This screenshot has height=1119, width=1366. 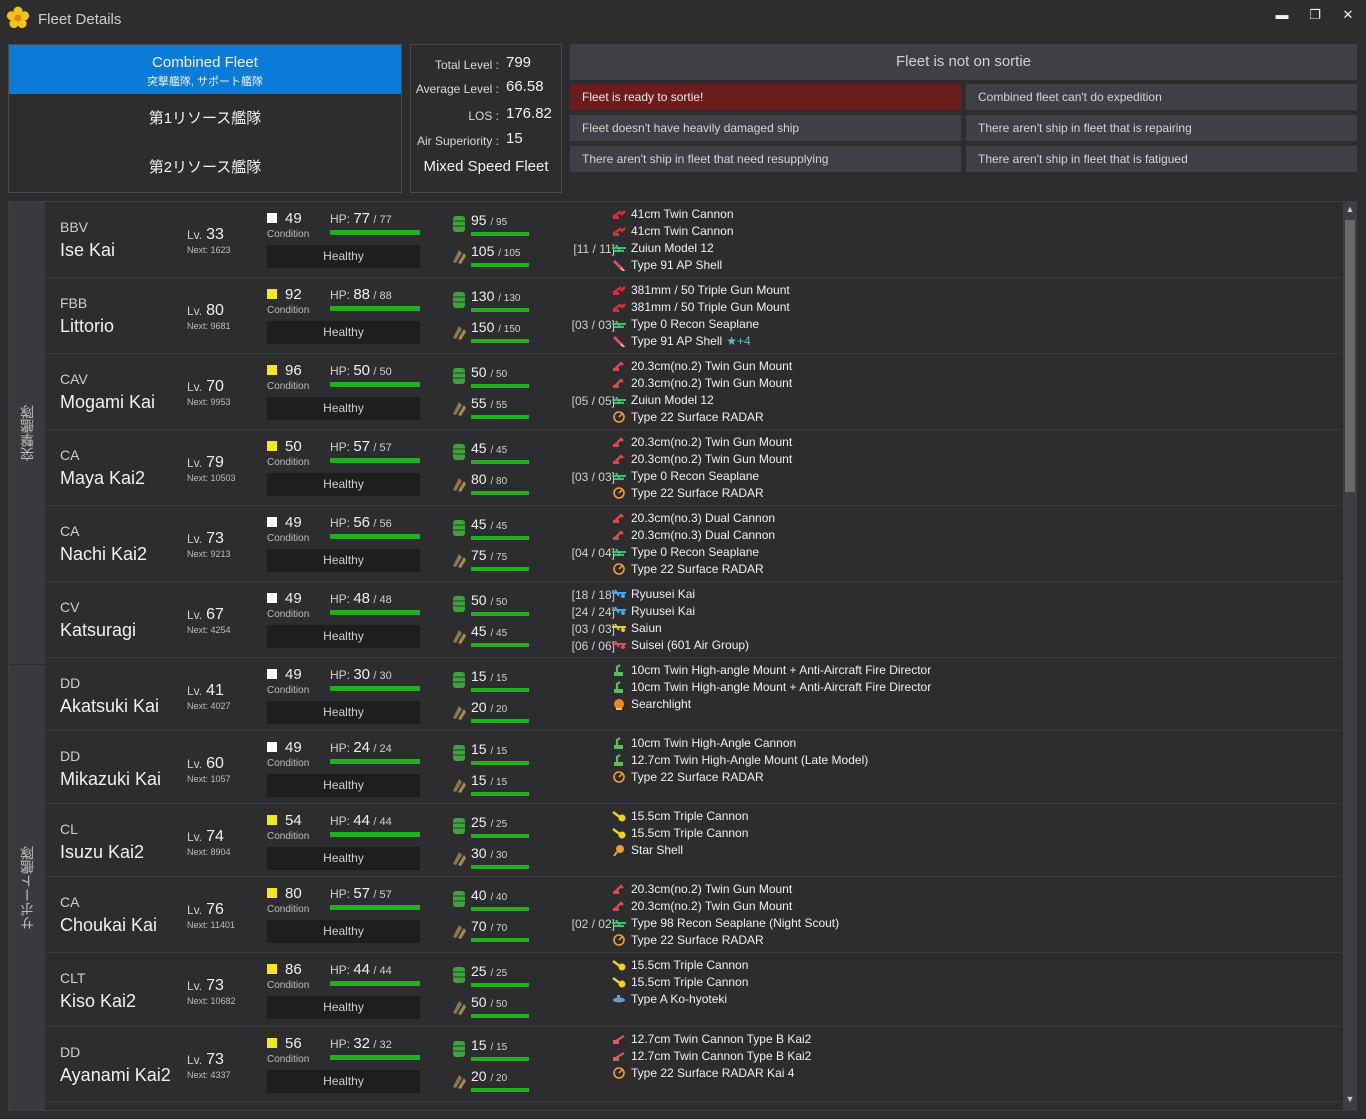 I want to click on ammo-value: 55 / 55, so click(x=489, y=403).